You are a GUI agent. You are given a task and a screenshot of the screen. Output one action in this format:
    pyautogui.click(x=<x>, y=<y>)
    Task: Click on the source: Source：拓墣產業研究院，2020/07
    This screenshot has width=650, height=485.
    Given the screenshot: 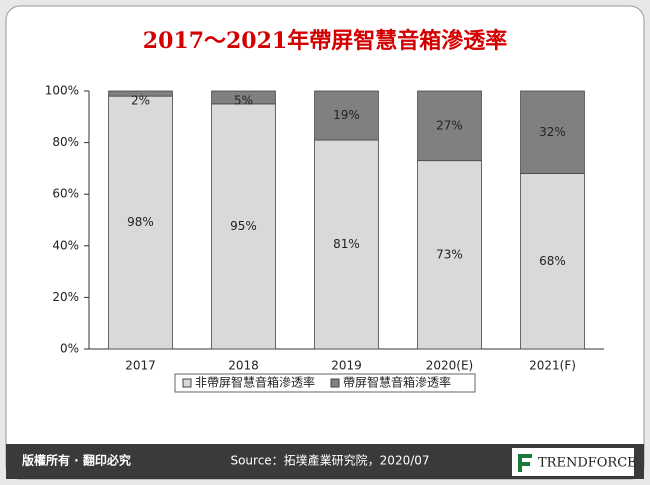 What is the action you would take?
    pyautogui.click(x=329, y=460)
    